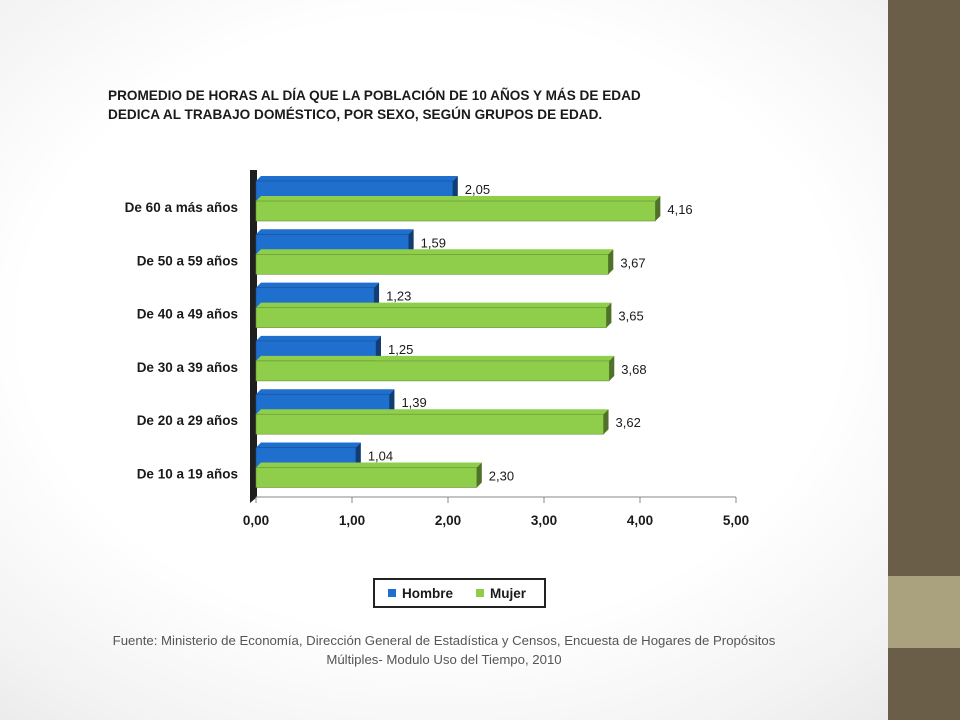 This screenshot has height=720, width=960. Describe the element at coordinates (630, 316) in the screenshot. I see `data-label: 3,65` at that location.